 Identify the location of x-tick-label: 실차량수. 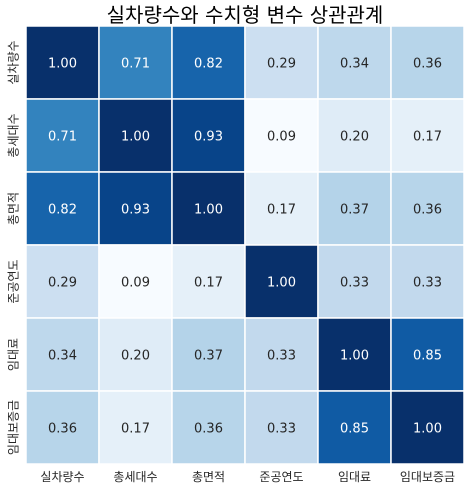
(62, 477).